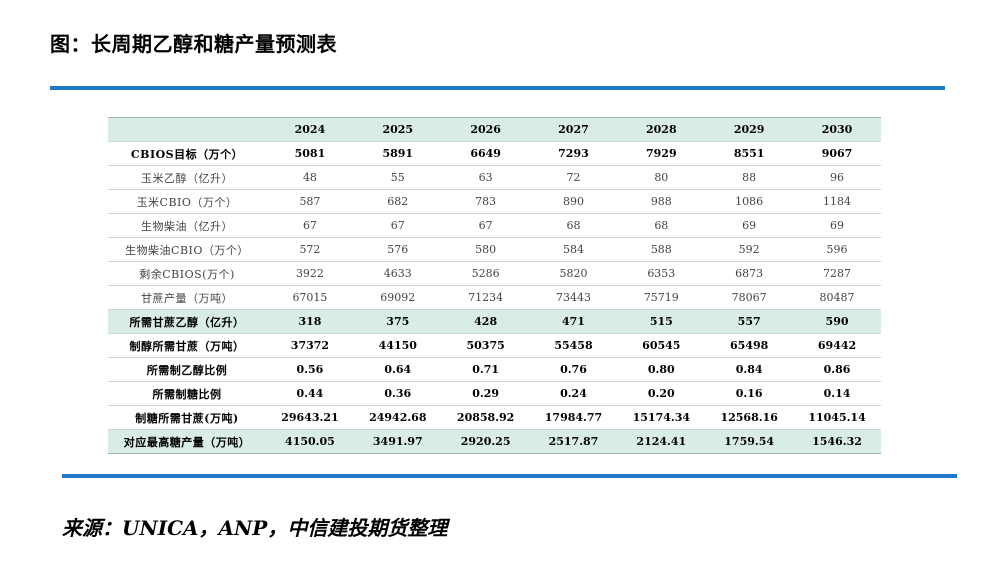 The image size is (990, 574). What do you see at coordinates (397, 345) in the screenshot?
I see `table-cell: 44150` at bounding box center [397, 345].